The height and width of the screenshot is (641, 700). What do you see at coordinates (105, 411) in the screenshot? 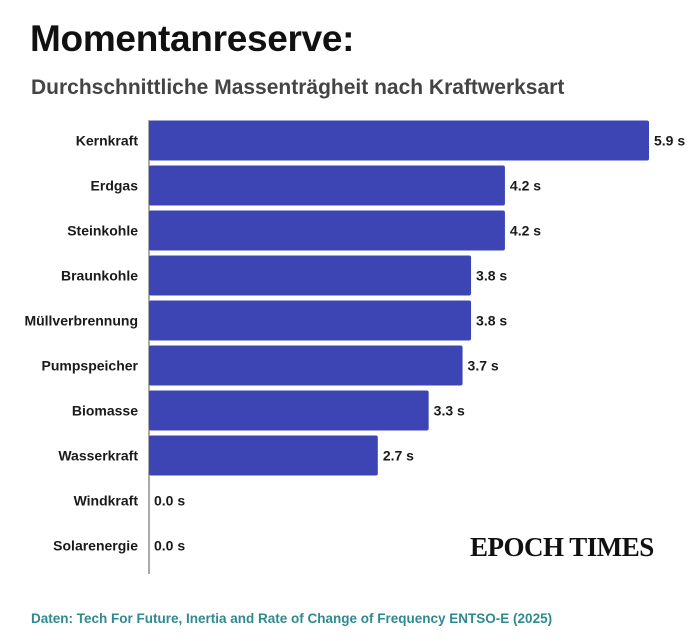
I see `category-label: Biomasse` at bounding box center [105, 411].